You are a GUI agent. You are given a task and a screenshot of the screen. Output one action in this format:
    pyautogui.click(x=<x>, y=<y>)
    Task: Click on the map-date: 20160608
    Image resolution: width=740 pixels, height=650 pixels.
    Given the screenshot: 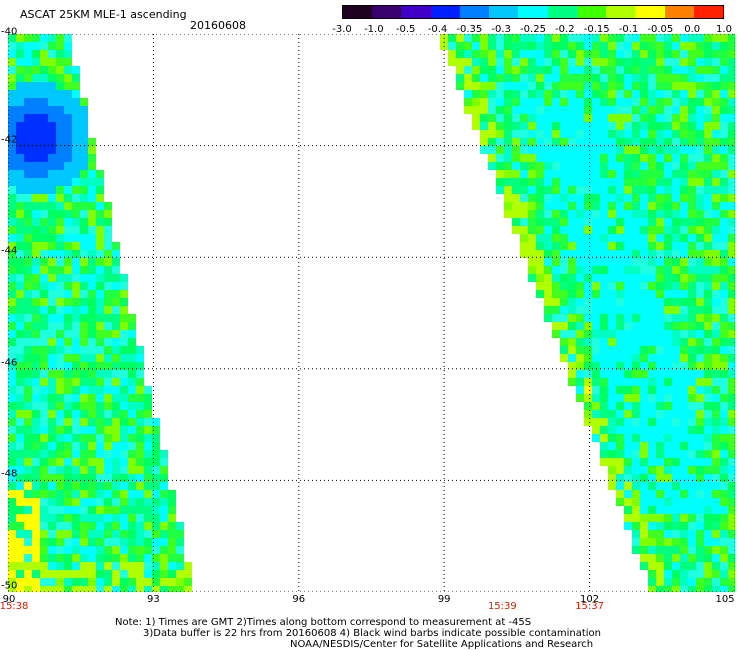 What is the action you would take?
    pyautogui.click(x=218, y=25)
    